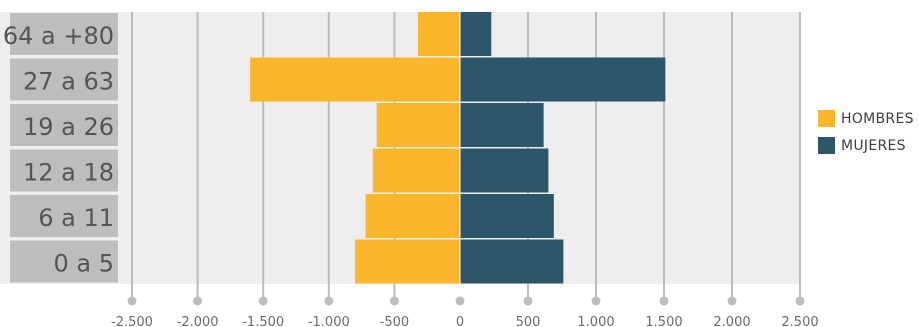 This screenshot has height=327, width=919. I want to click on category-label: 6 a 11, so click(76, 218).